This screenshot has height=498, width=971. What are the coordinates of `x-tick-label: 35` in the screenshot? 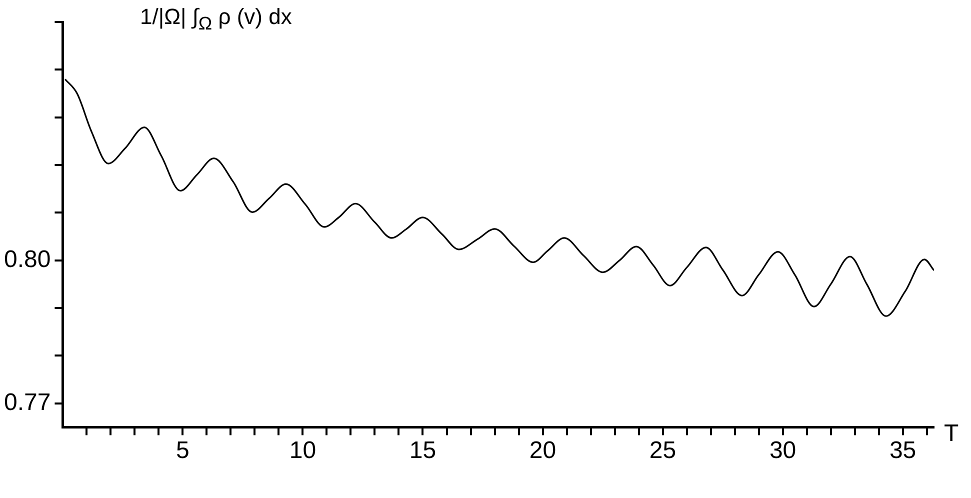 It's located at (902, 450).